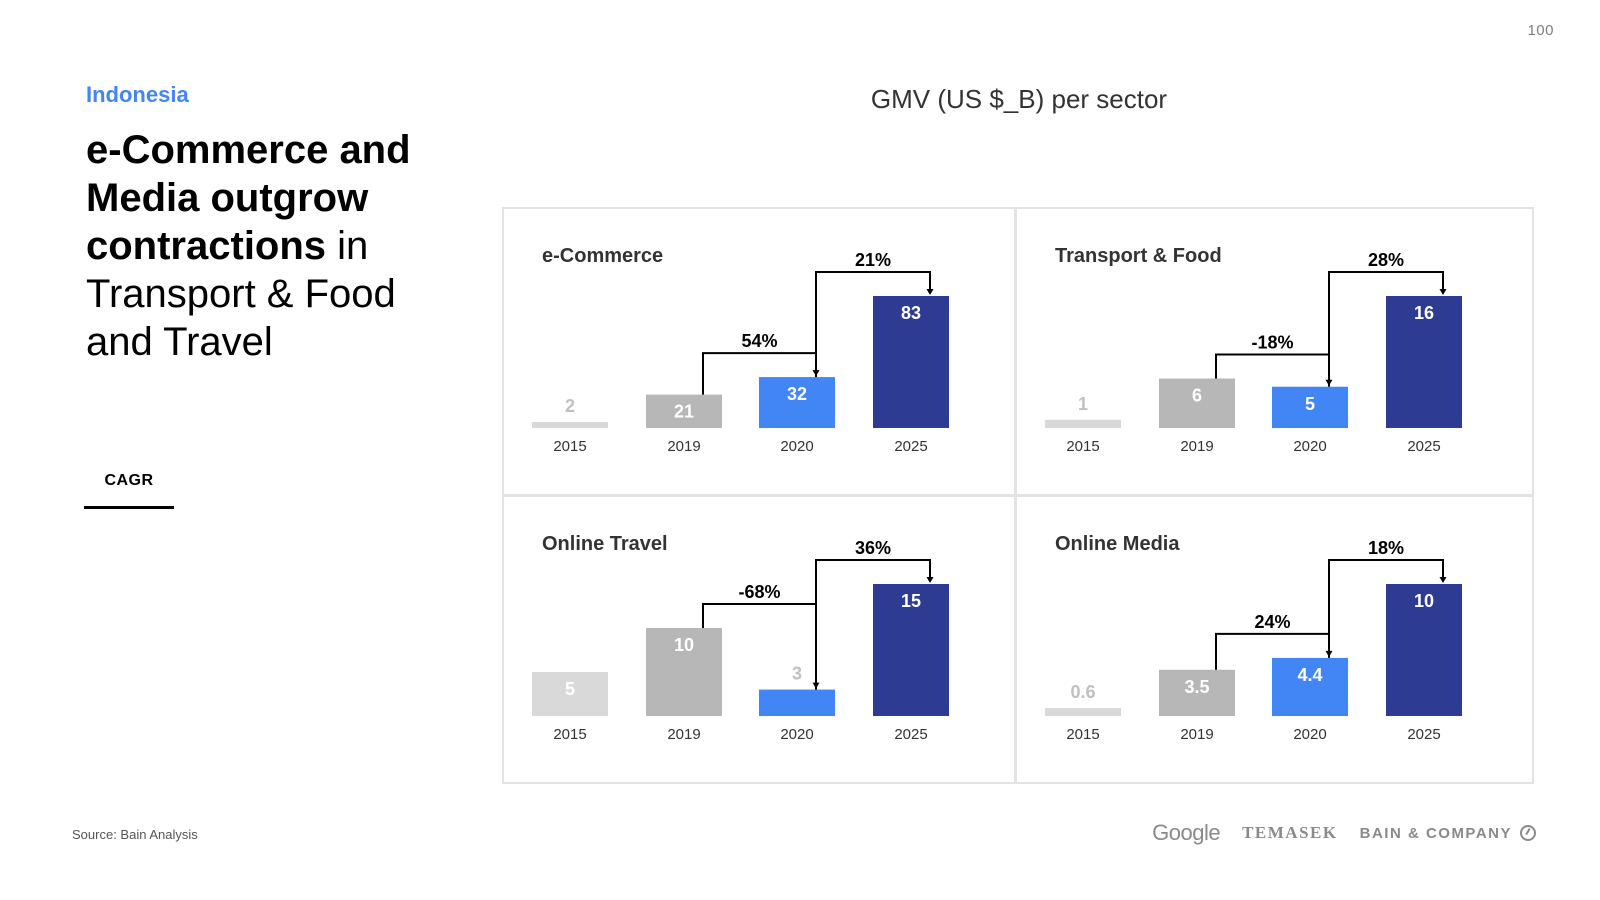  What do you see at coordinates (137, 94) in the screenshot?
I see `country-label: Indonesia` at bounding box center [137, 94].